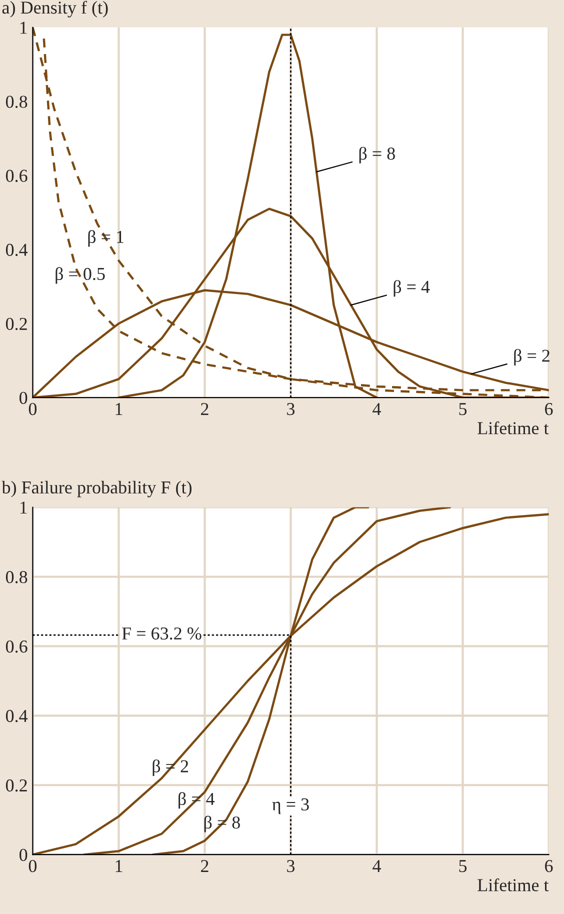  Describe the element at coordinates (162, 633) in the screenshot. I see `ref-line-label: F = 63.2 %` at that location.